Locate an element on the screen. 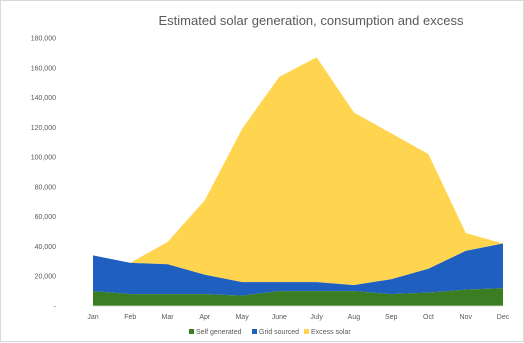 Image resolution: width=524 pixels, height=343 pixels. x-tick-label: July is located at coordinates (316, 317).